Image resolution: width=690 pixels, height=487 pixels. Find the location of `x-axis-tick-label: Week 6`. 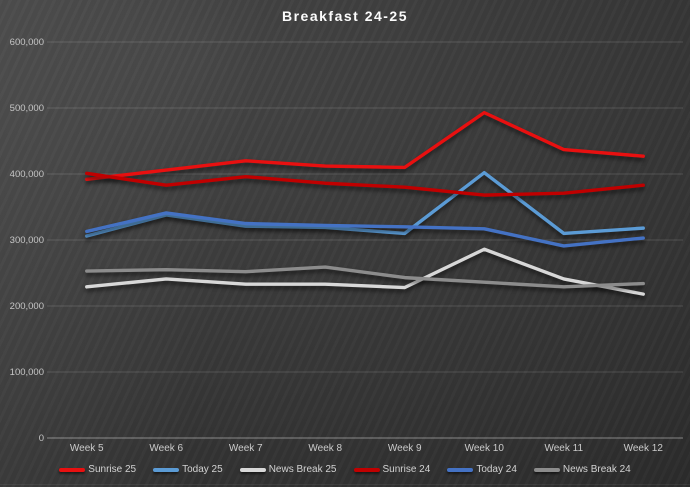

x-axis-tick-label: Week 6 is located at coordinates (166, 448).